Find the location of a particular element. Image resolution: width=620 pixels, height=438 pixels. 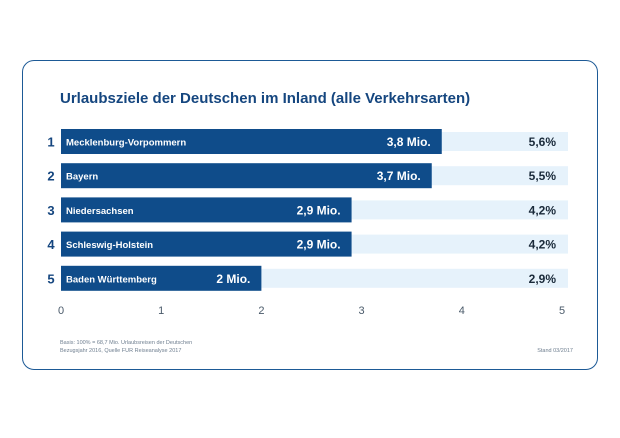

x-tick-label: 0 is located at coordinates (61, 311).